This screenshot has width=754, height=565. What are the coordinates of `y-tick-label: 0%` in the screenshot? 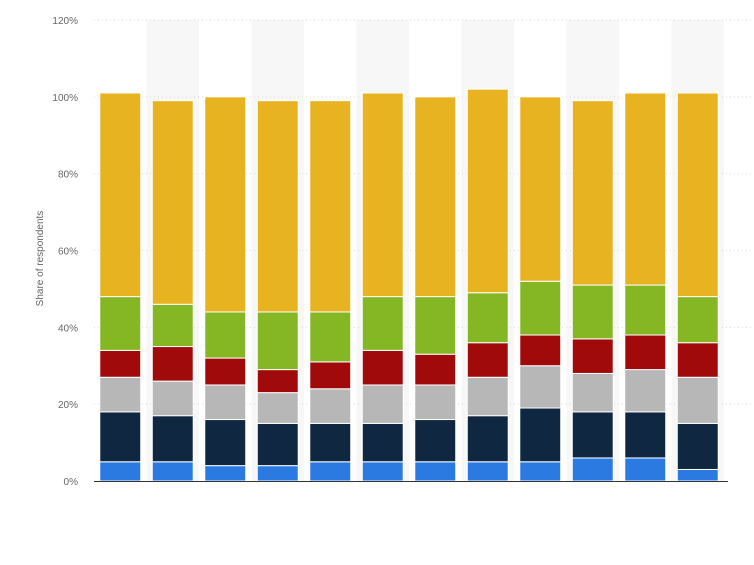 It's located at (71, 482).